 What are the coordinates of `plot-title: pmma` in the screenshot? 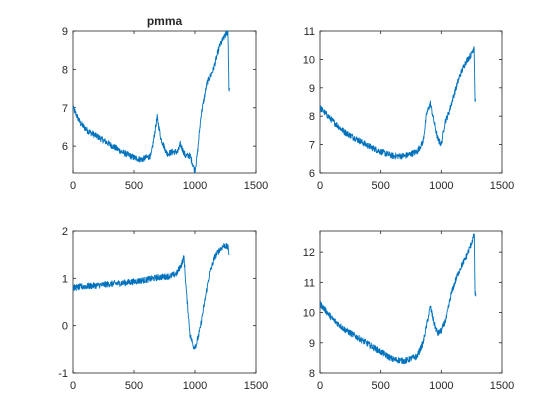 It's located at (165, 21).